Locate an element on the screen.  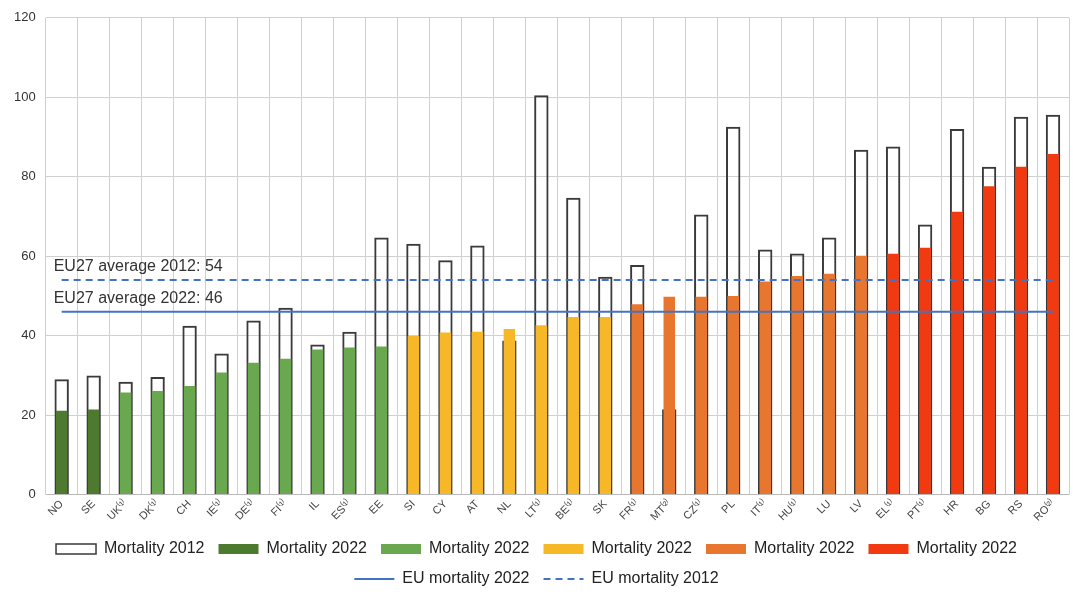
y-tick-label: 20 is located at coordinates (28, 414).